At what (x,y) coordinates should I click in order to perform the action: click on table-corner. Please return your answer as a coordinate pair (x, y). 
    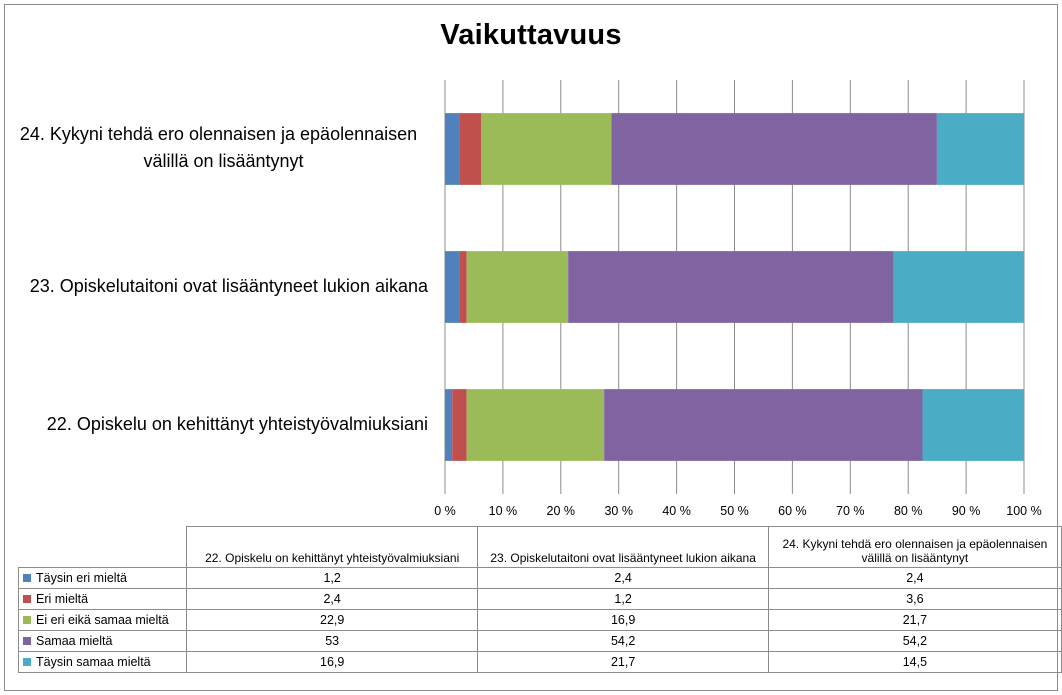
    Looking at the image, I should click on (102, 547).